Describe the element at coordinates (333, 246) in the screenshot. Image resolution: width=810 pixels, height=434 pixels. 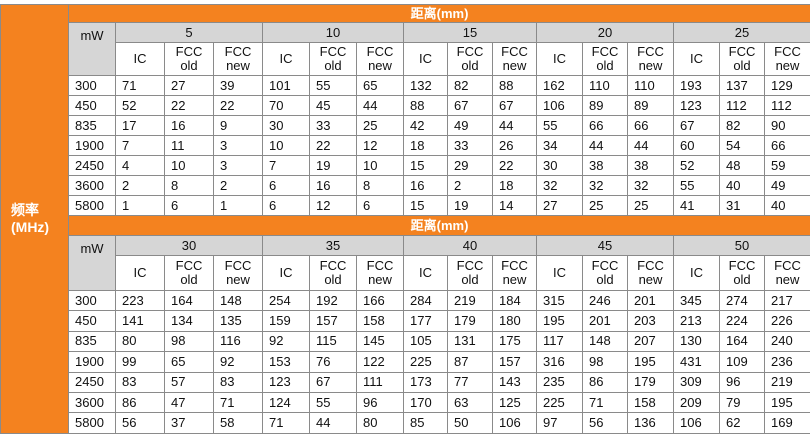
I see `distance-header: 35` at that location.